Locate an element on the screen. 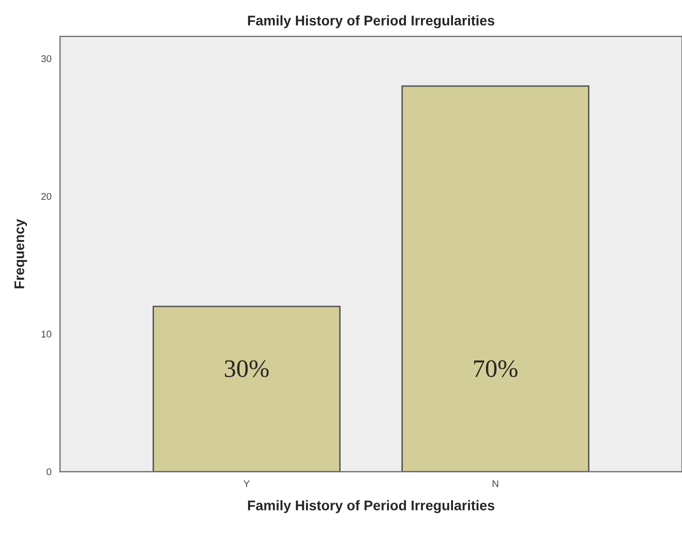 Image resolution: width=682 pixels, height=544 pixels. x-tick-label: Y is located at coordinates (247, 484).